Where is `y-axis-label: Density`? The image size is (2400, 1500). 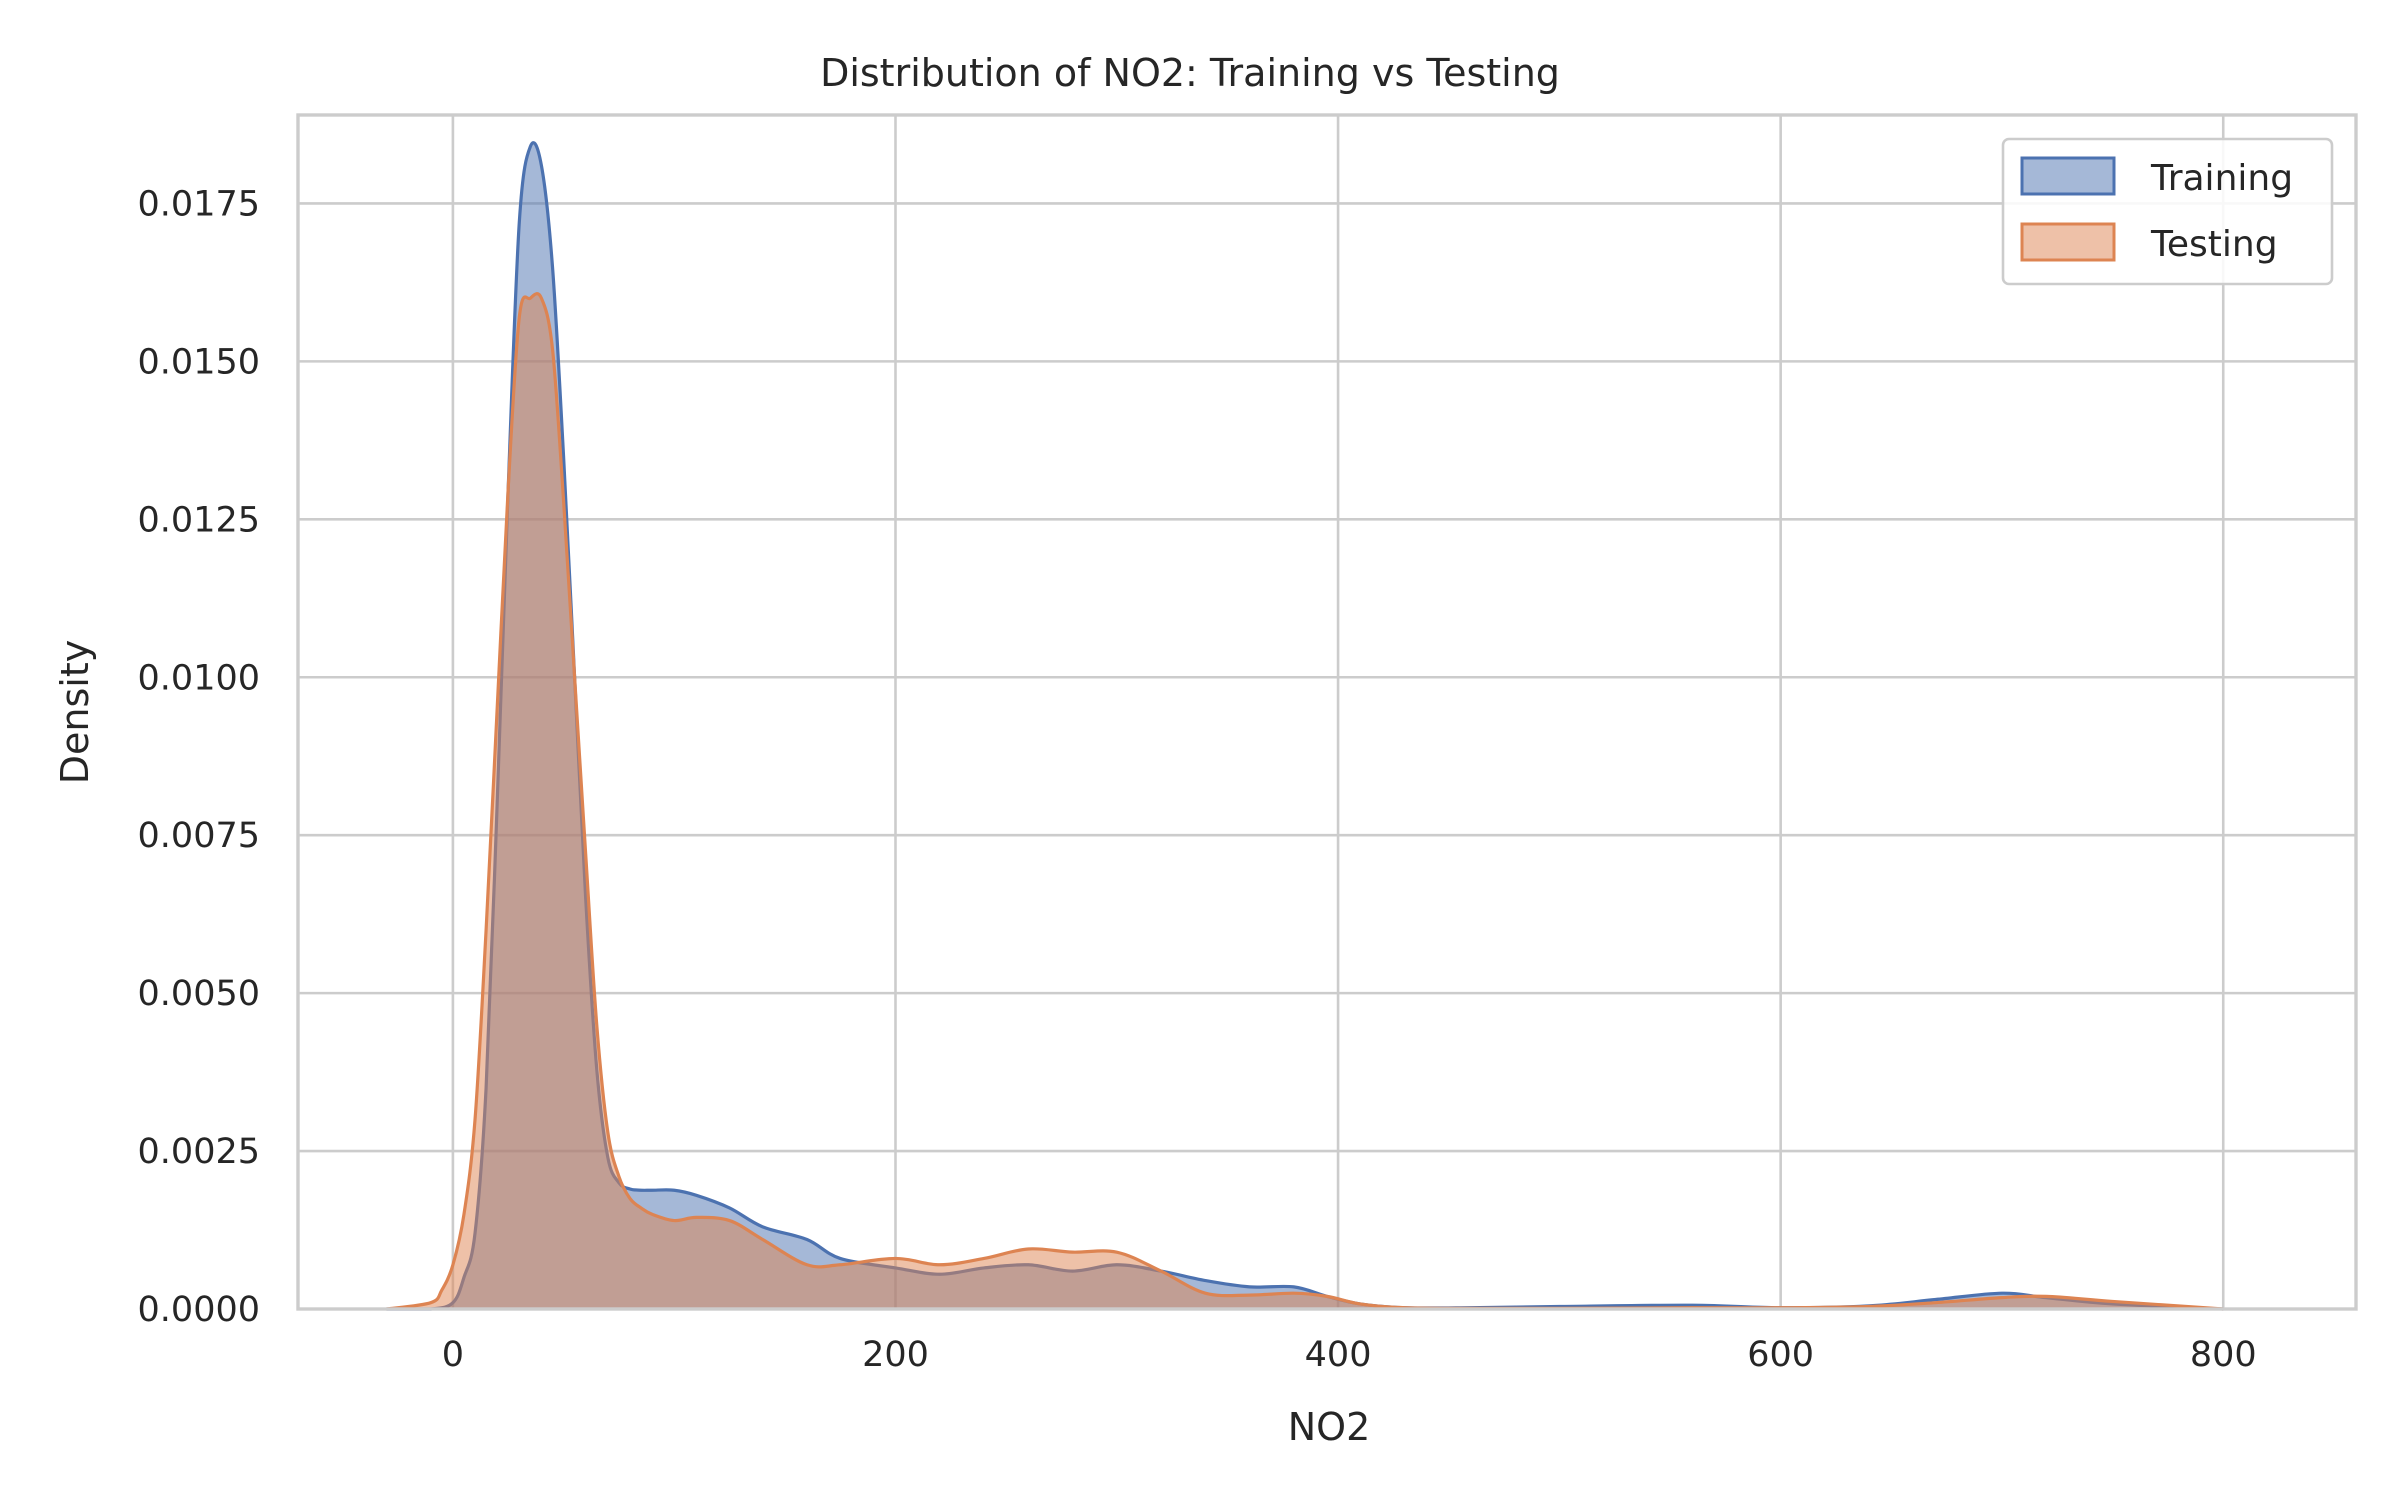
y-axis-label: Density is located at coordinates (75, 712).